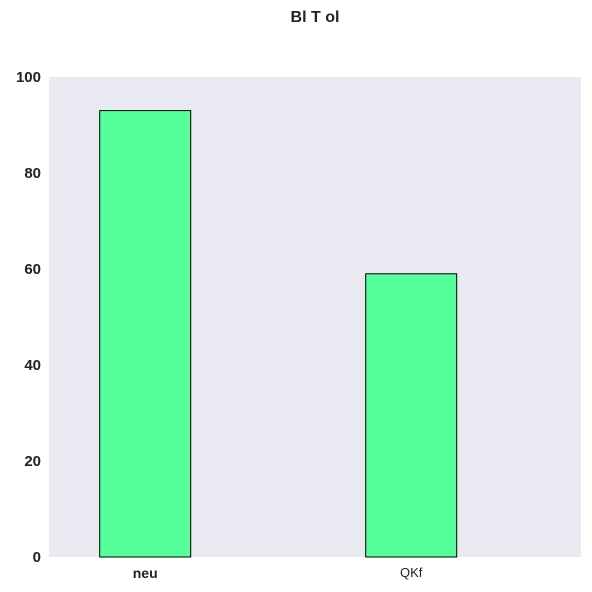 The width and height of the screenshot is (592, 592). I want to click on y-tick-label: 60, so click(32, 269).